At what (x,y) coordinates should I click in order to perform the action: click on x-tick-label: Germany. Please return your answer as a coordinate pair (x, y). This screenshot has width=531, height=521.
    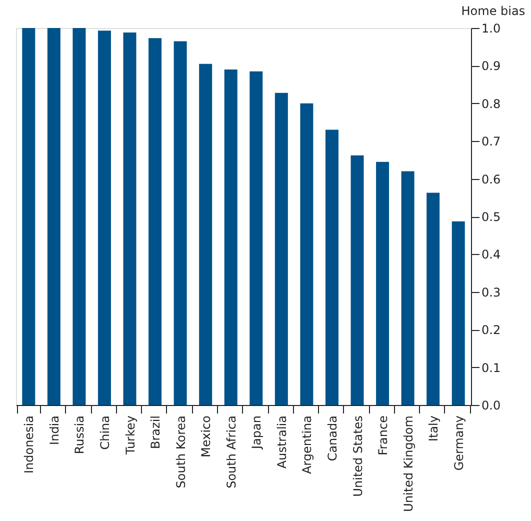
    Looking at the image, I should click on (459, 443).